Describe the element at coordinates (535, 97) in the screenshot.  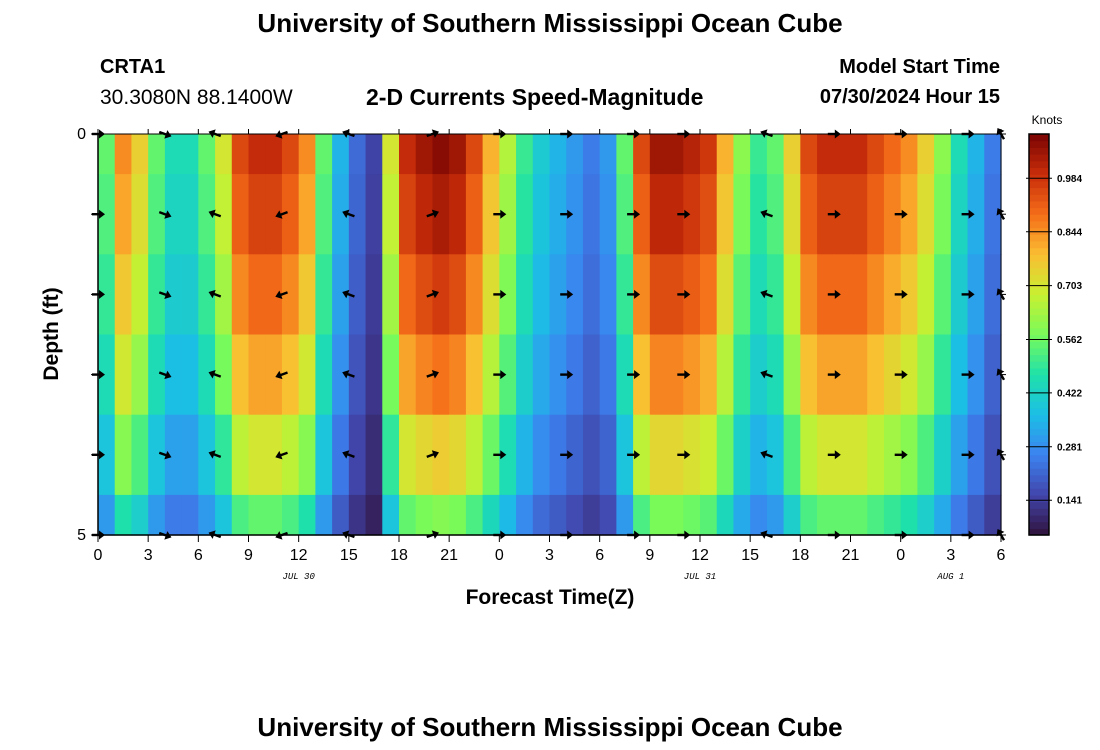
I see `chart-subtitle: 2-D Currents Speed-Magnitude` at that location.